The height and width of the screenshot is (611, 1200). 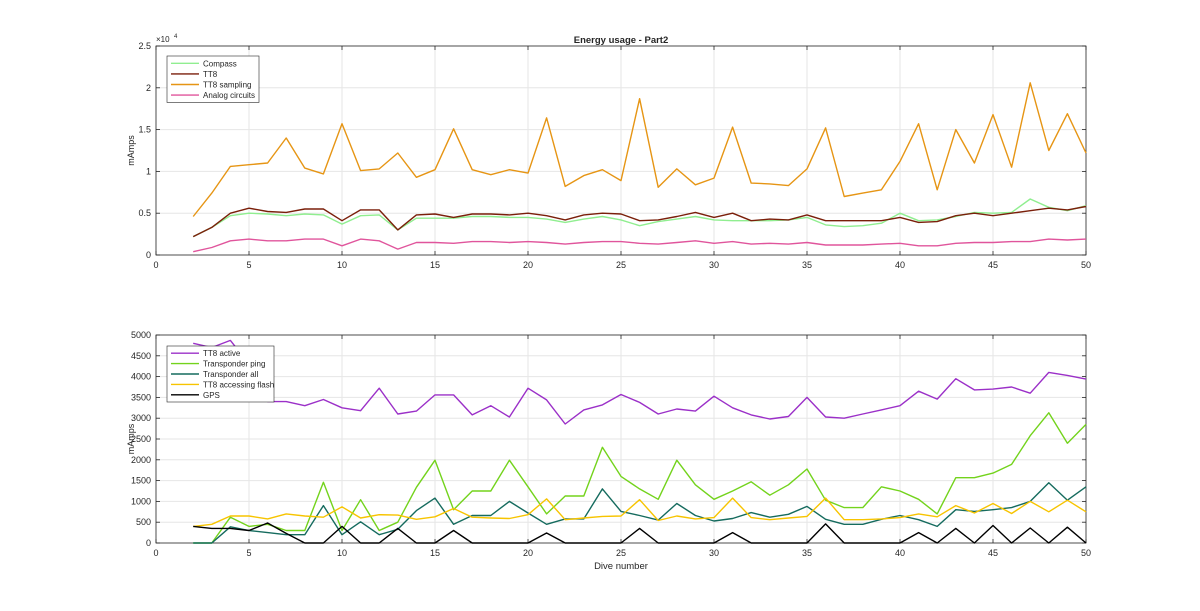 I want to click on y-tick-label: 0.5, so click(x=144, y=213).